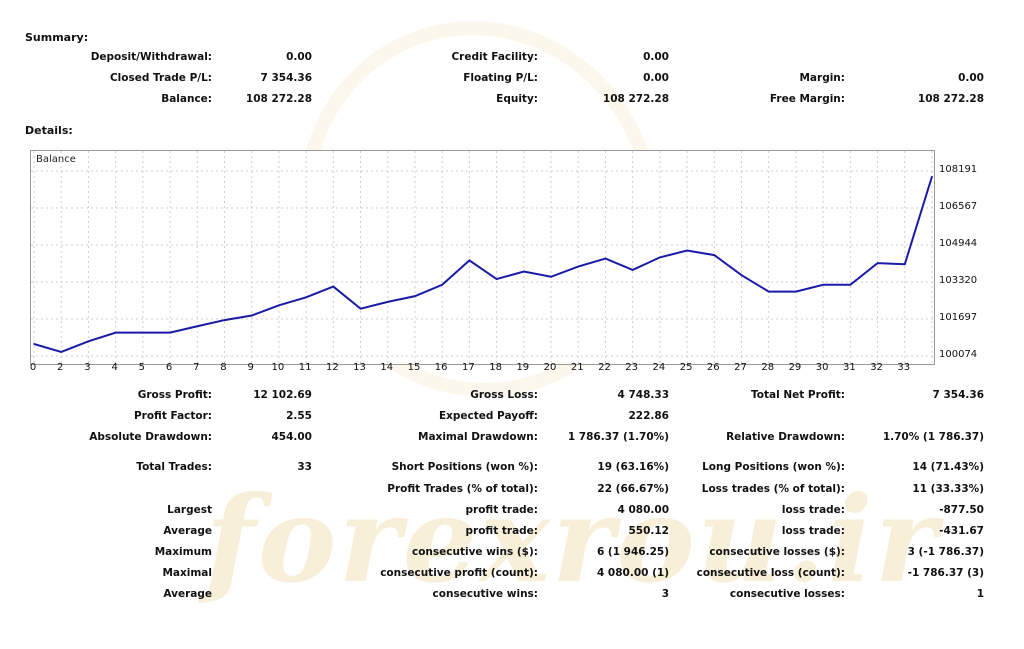 The image size is (1024, 649). What do you see at coordinates (87, 367) in the screenshot?
I see `x-tick-label: 3` at bounding box center [87, 367].